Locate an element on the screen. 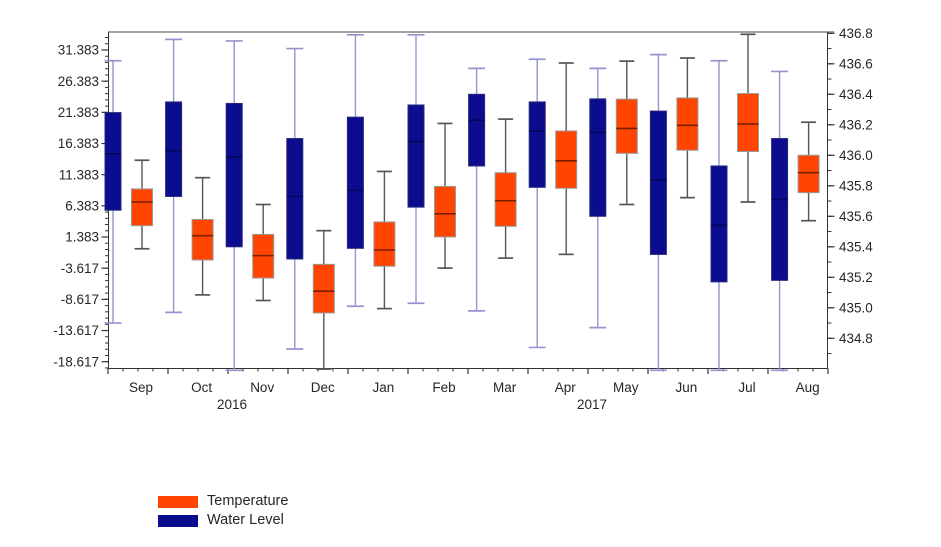  left-axis-tick-label: 16.383 is located at coordinates (78, 143).